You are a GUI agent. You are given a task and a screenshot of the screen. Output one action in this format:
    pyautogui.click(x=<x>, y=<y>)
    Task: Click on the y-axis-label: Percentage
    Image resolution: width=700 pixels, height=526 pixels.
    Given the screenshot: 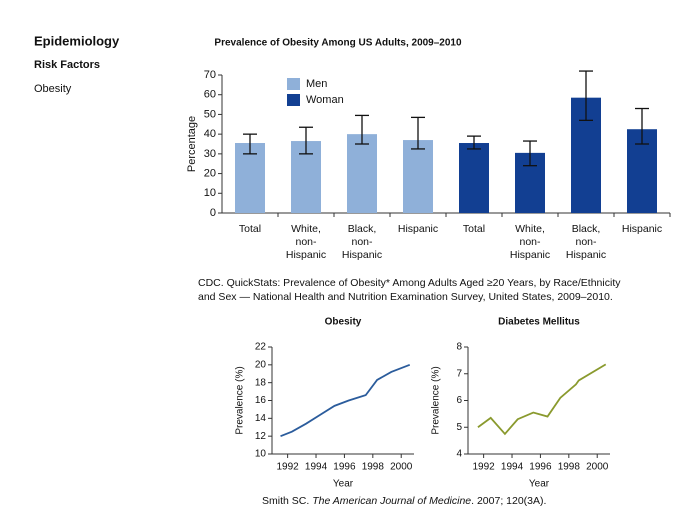 What is the action you would take?
    pyautogui.click(x=192, y=144)
    